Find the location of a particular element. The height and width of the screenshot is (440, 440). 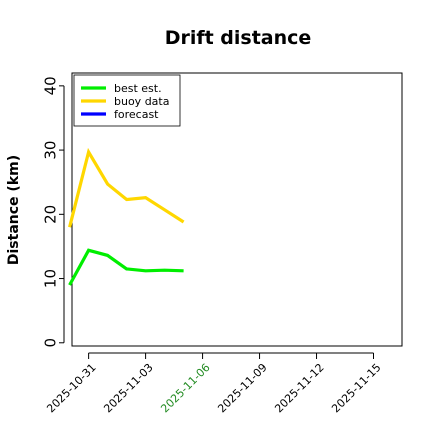

y-tick-label: 0 is located at coordinates (50, 343).